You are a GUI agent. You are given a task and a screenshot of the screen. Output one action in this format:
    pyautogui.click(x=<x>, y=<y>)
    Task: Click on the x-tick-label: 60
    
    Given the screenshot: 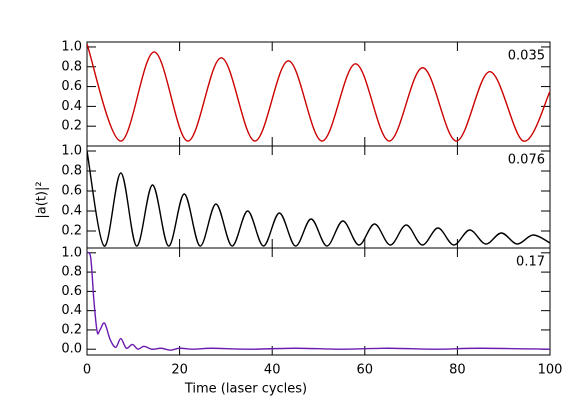 What is the action you would take?
    pyautogui.click(x=365, y=370)
    